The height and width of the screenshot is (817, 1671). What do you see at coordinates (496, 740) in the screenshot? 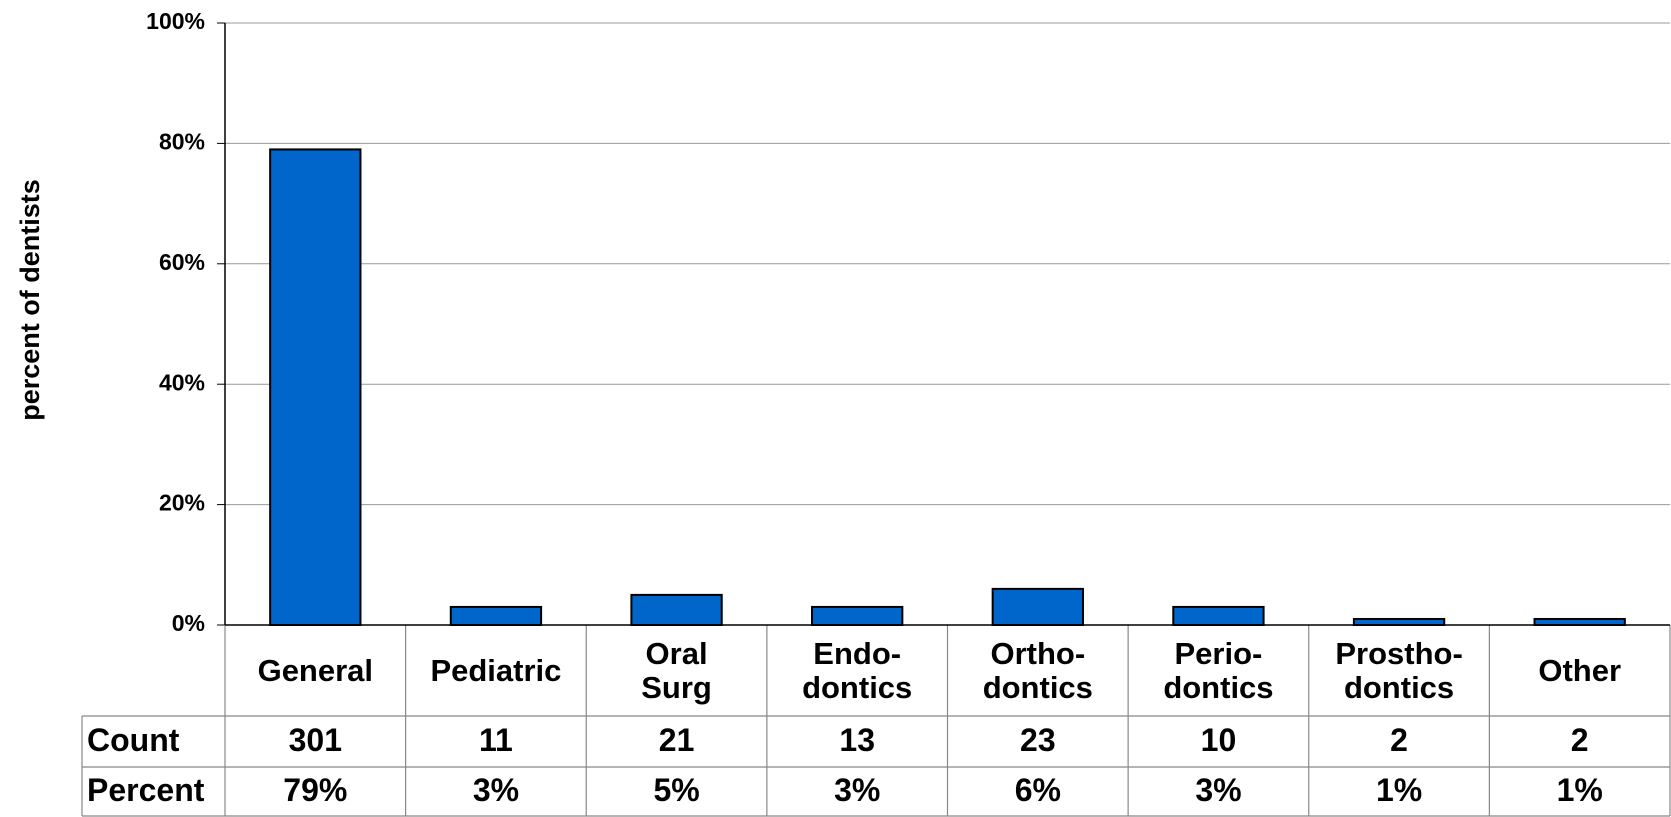
I see `count-cell: 11` at bounding box center [496, 740].